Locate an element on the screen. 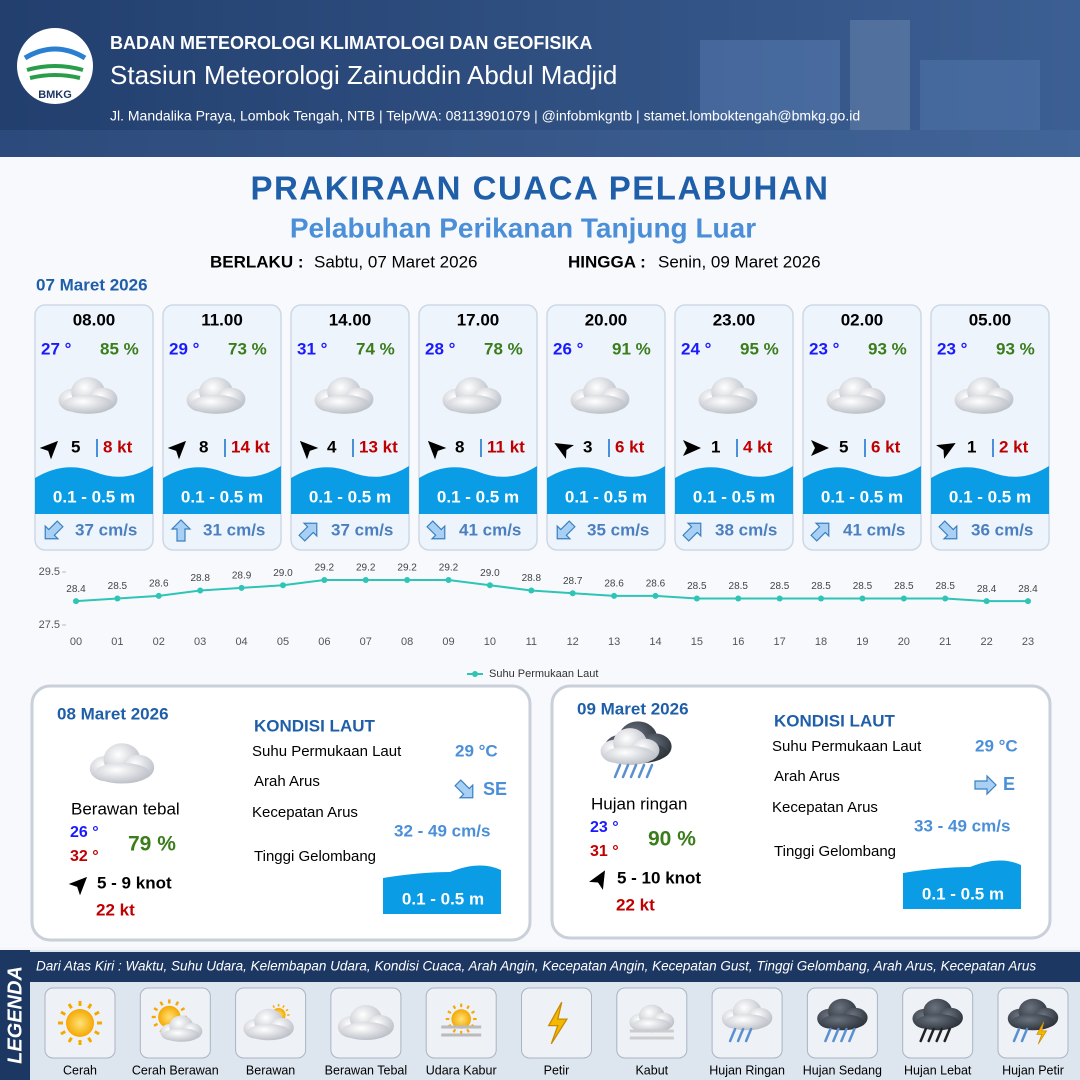 Image resolution: width=1080 pixels, height=1080 pixels. x-tick-label: 15 is located at coordinates (697, 642).